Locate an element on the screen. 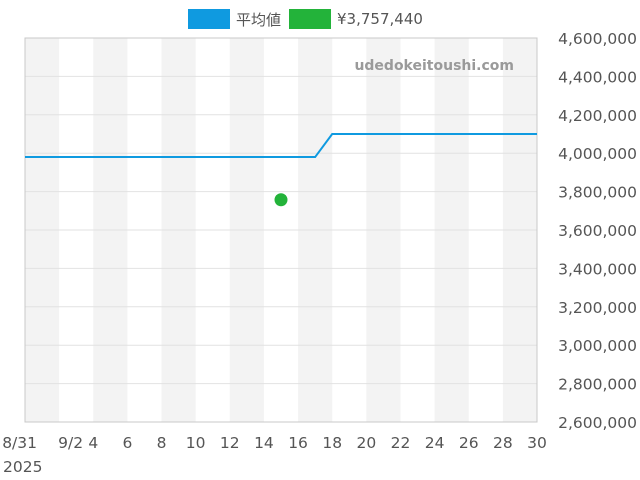 The image size is (640, 480). y-tick-label: 3,000,000 is located at coordinates (597, 346).